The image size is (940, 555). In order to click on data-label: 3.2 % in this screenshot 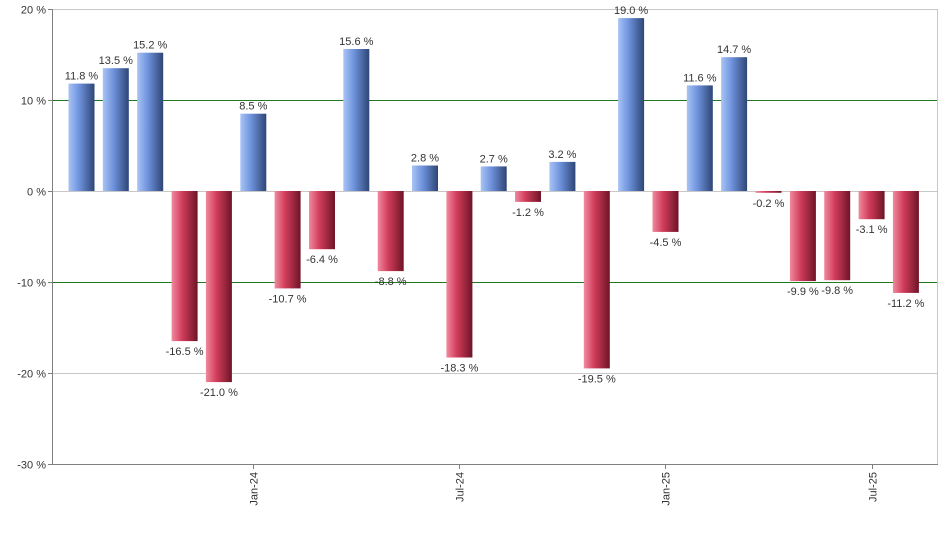, I will do `click(562, 155)`.